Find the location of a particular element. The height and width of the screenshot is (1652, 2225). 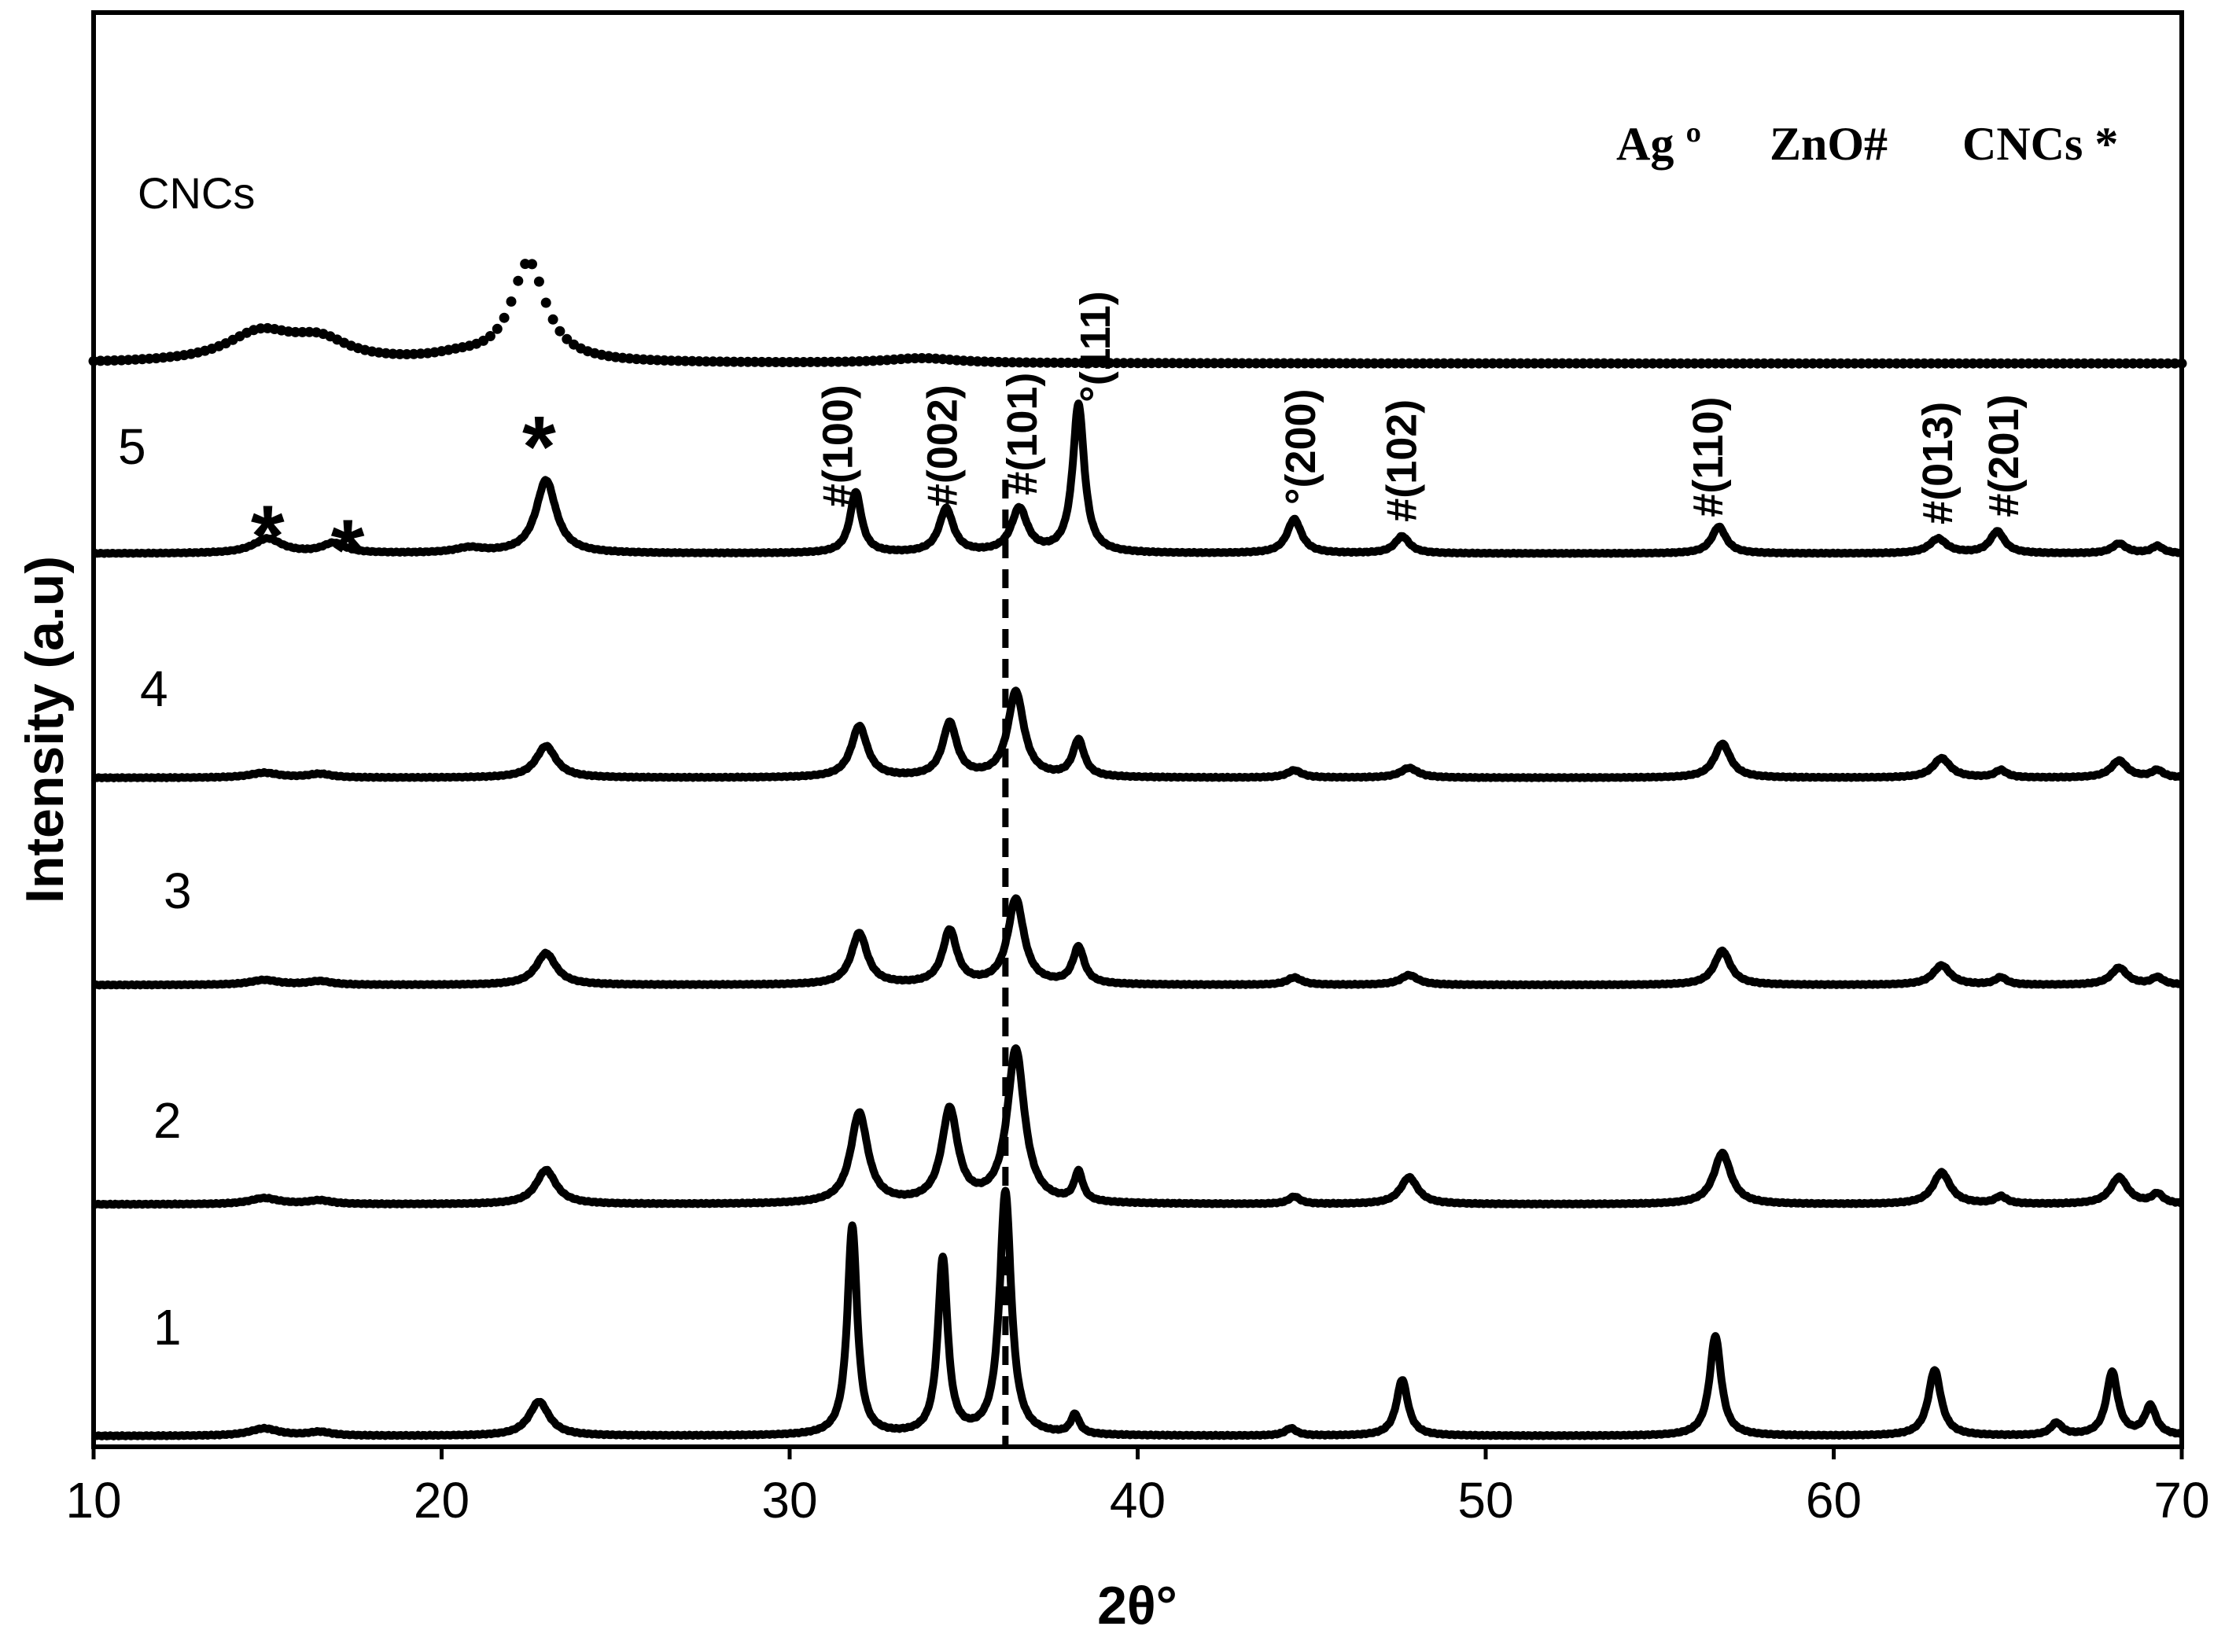

x-axis-title: 2θ° is located at coordinates (1137, 1605).